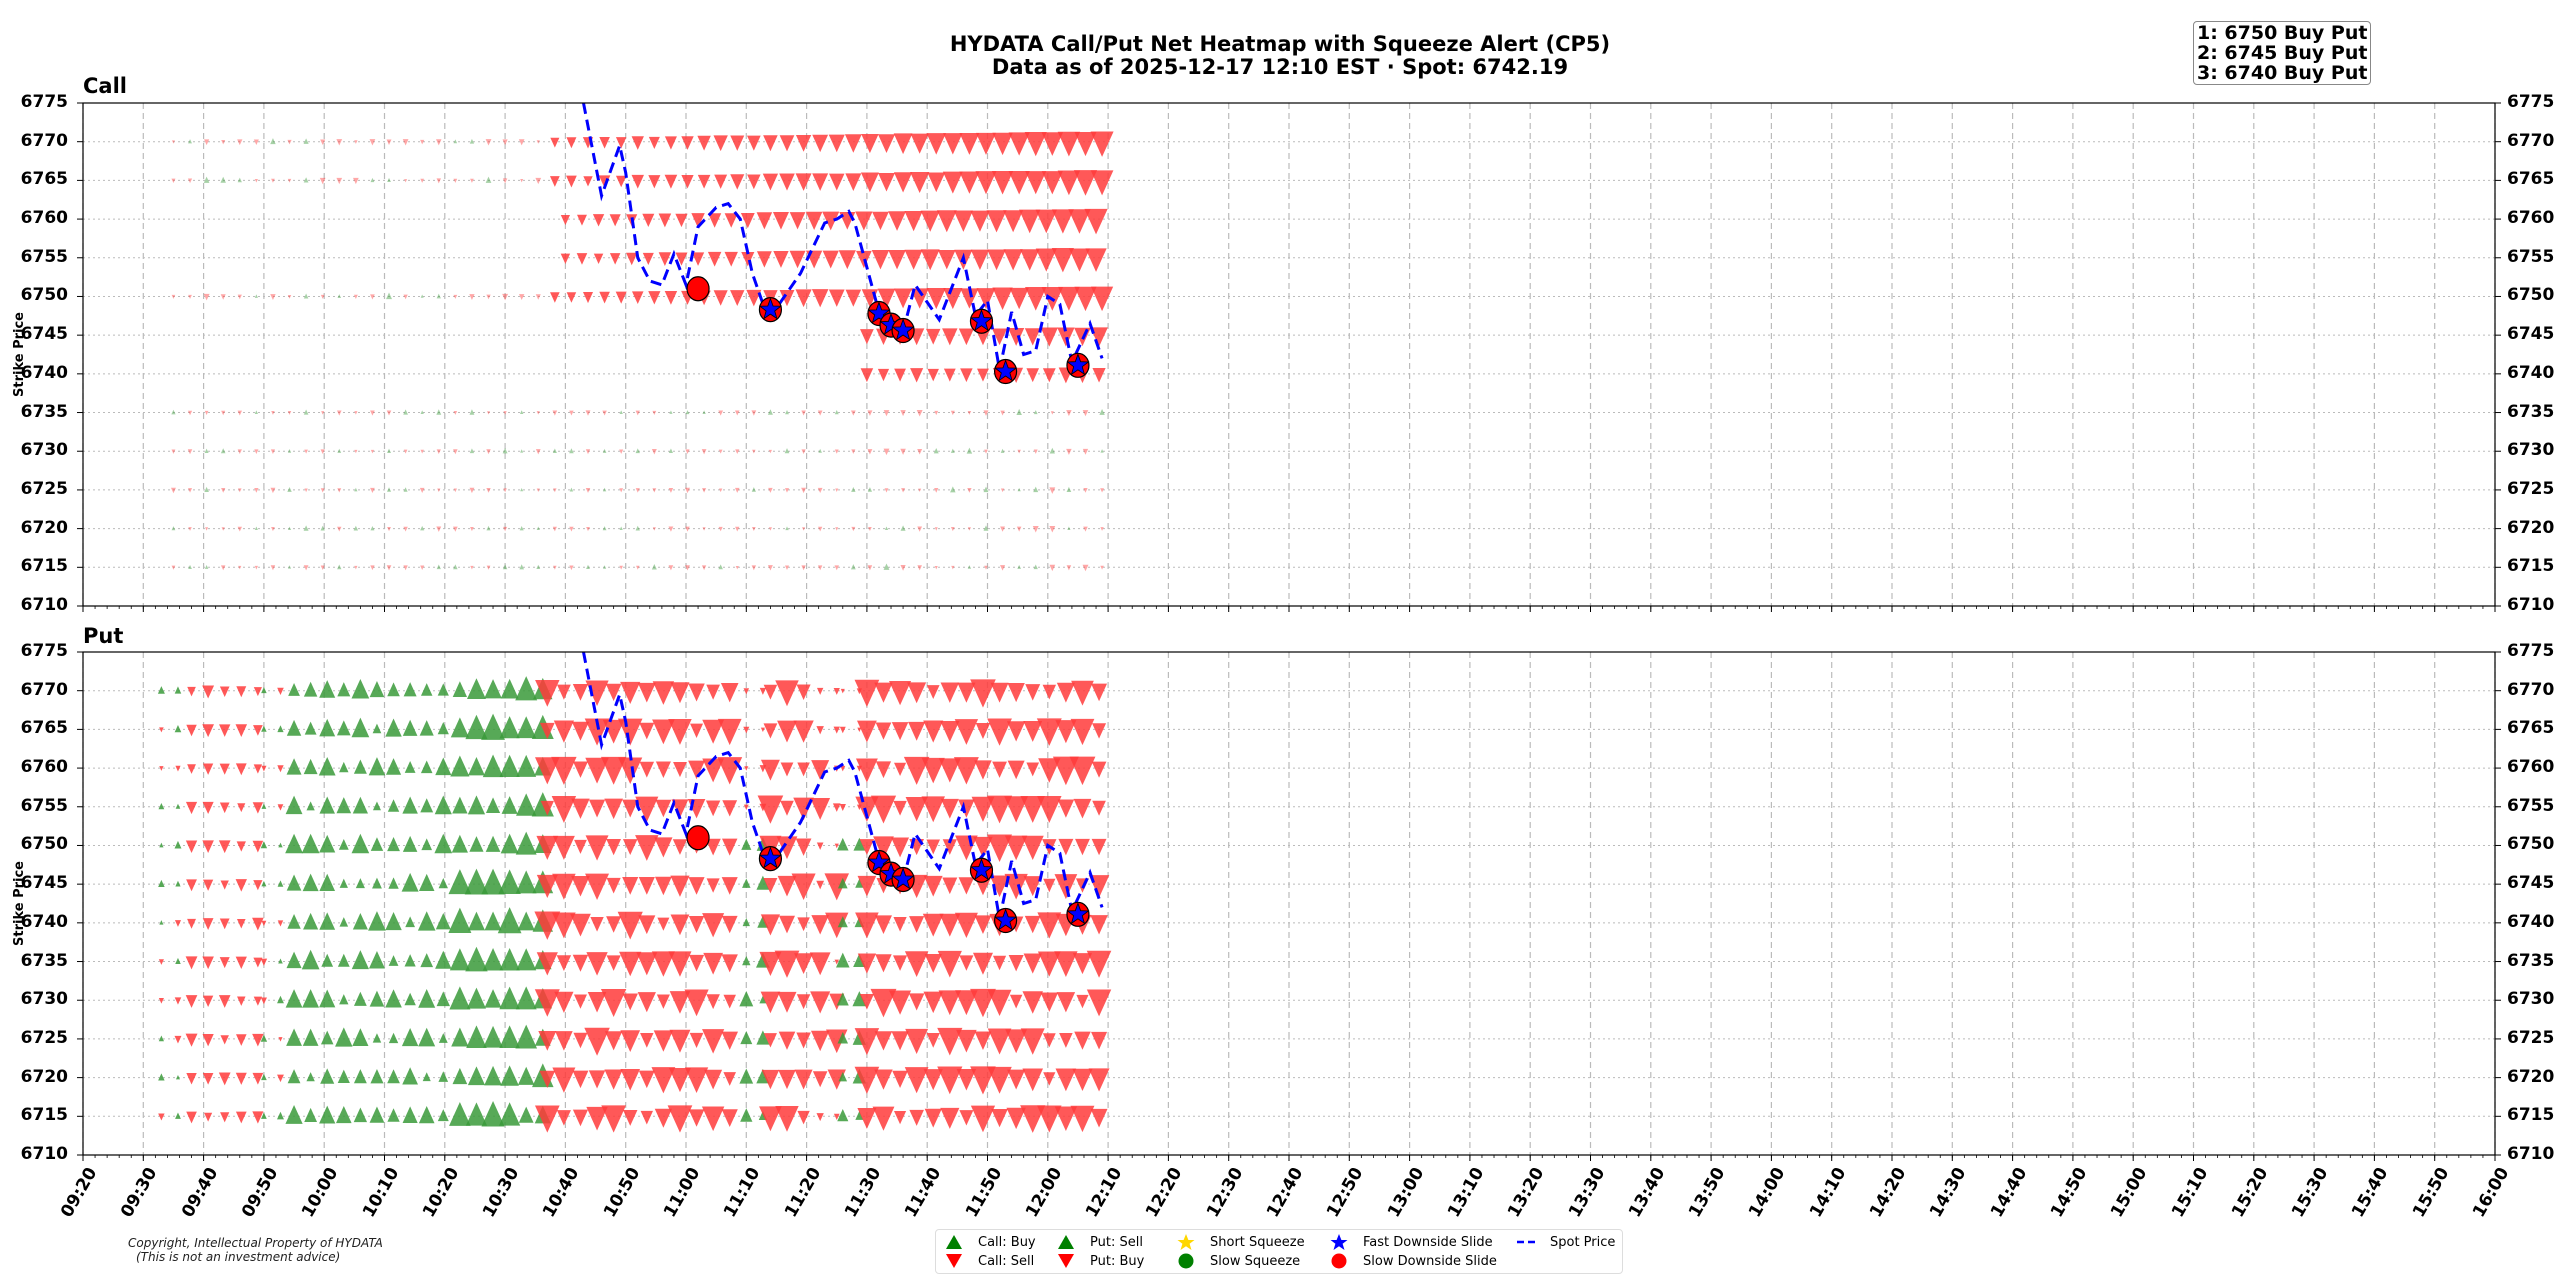 The width and height of the screenshot is (2560, 1280). I want to click on legend-label: Put: Sell, so click(1116, 1242).